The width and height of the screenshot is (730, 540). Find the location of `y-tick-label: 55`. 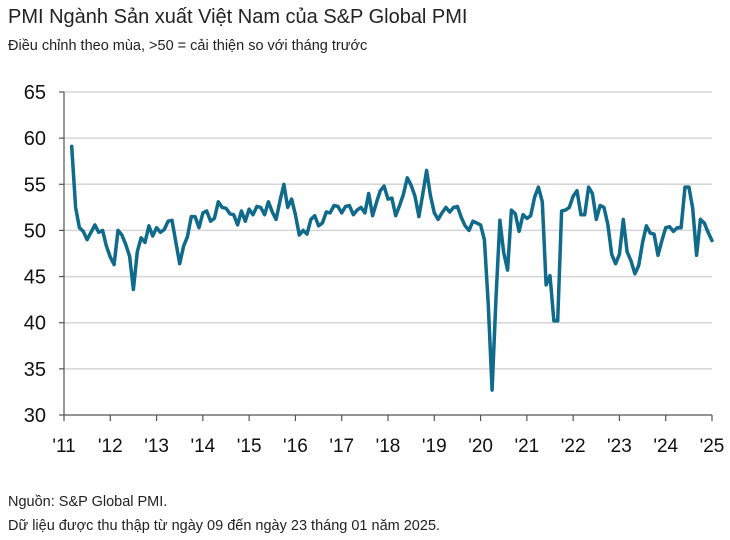

y-tick-label: 55 is located at coordinates (35, 185).